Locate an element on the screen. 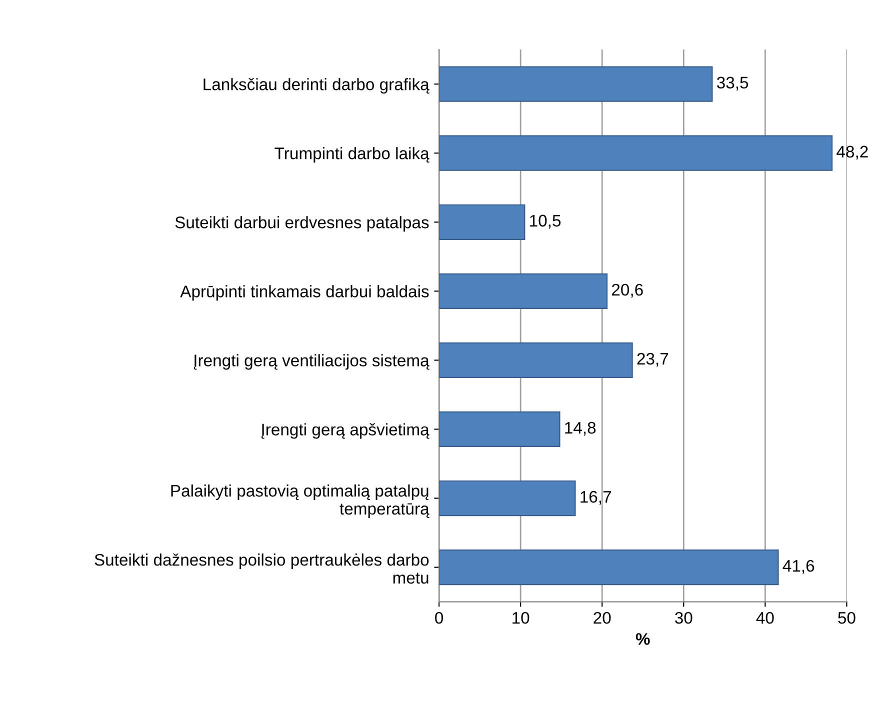 This screenshot has width=896, height=708. x-tick-label: 10 is located at coordinates (521, 618).